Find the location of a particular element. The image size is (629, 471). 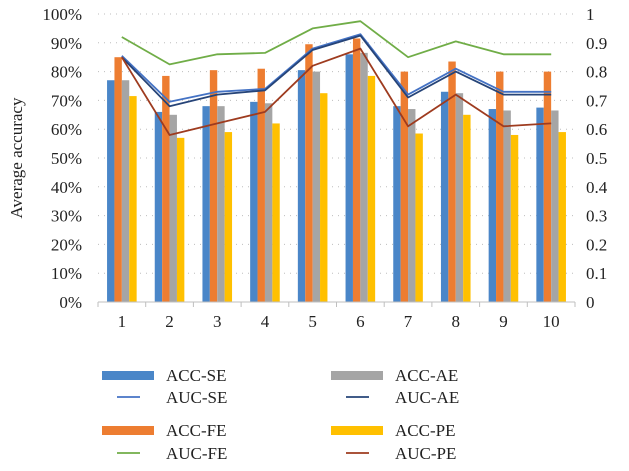

y-left-tick-label: 40% is located at coordinates (66, 187).